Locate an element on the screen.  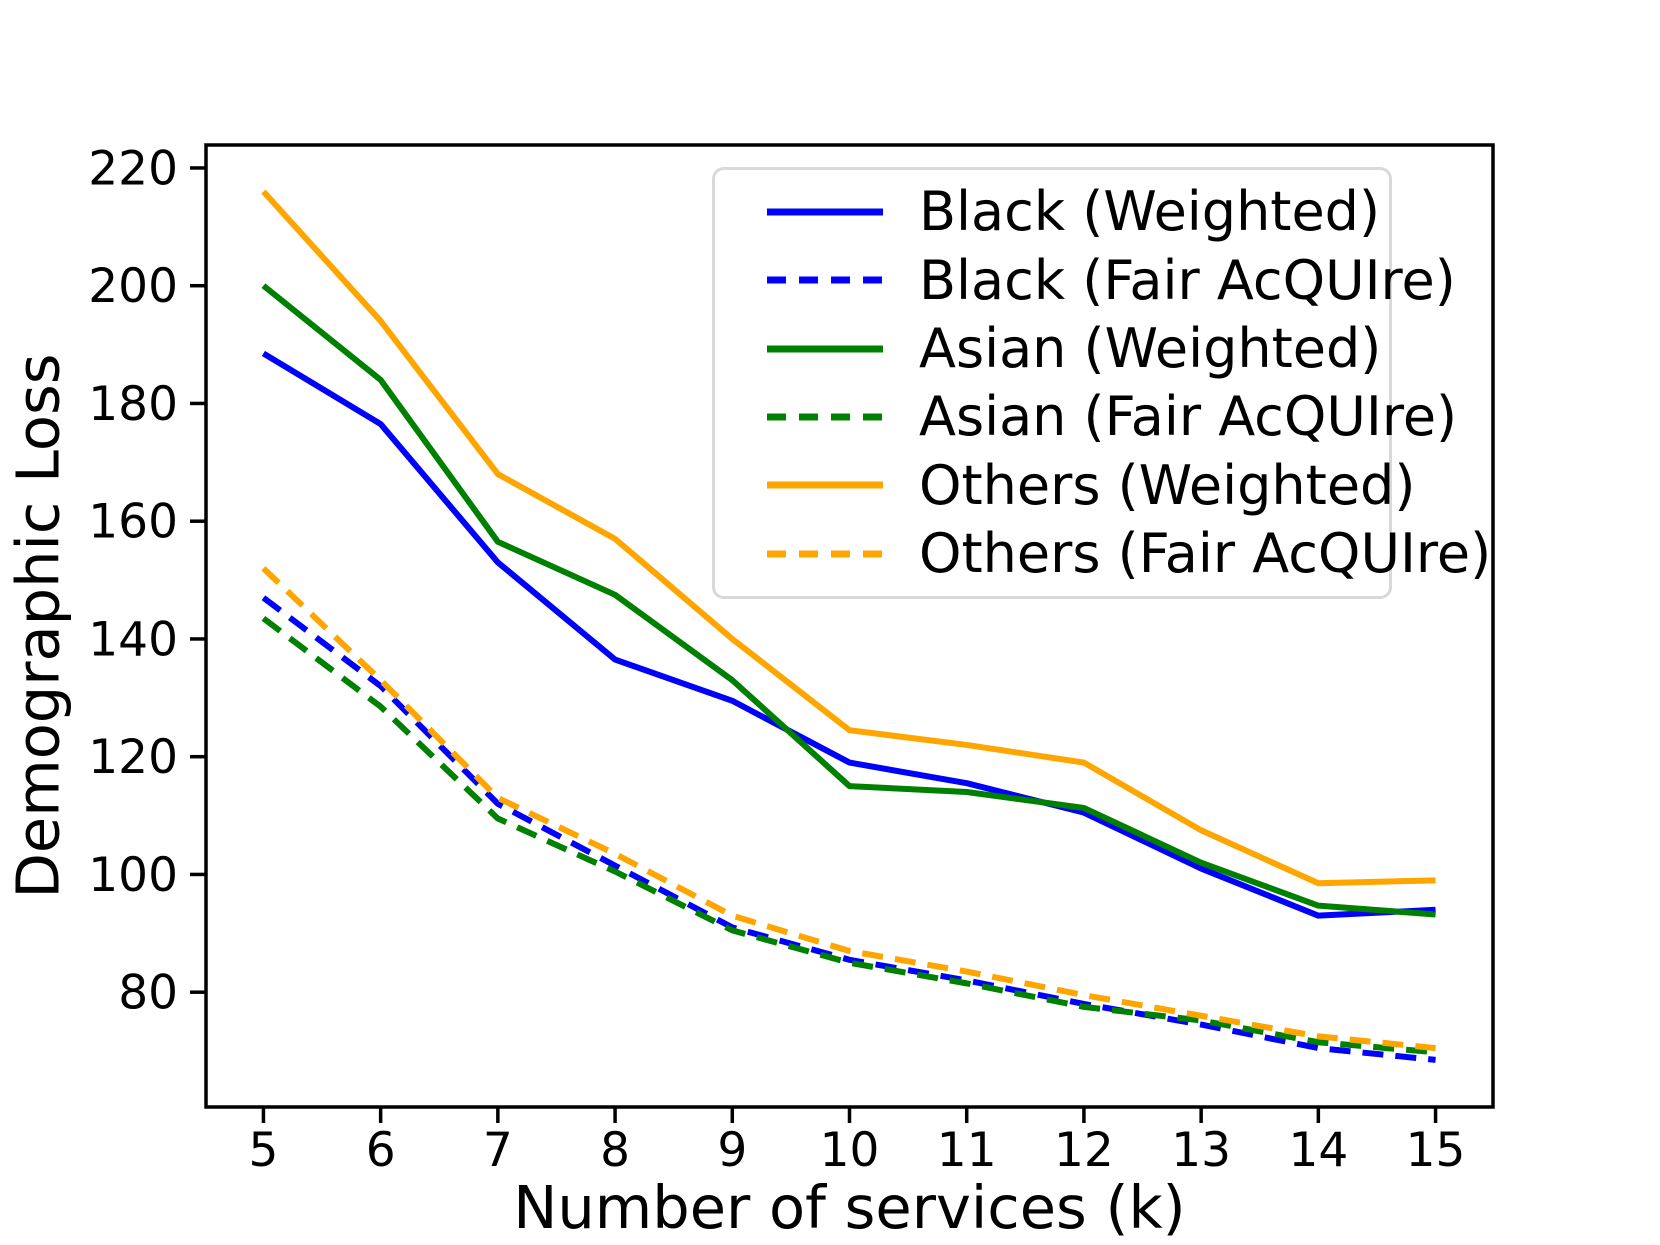
legend-item: Asian (Weighted) is located at coordinates (1074, 349).